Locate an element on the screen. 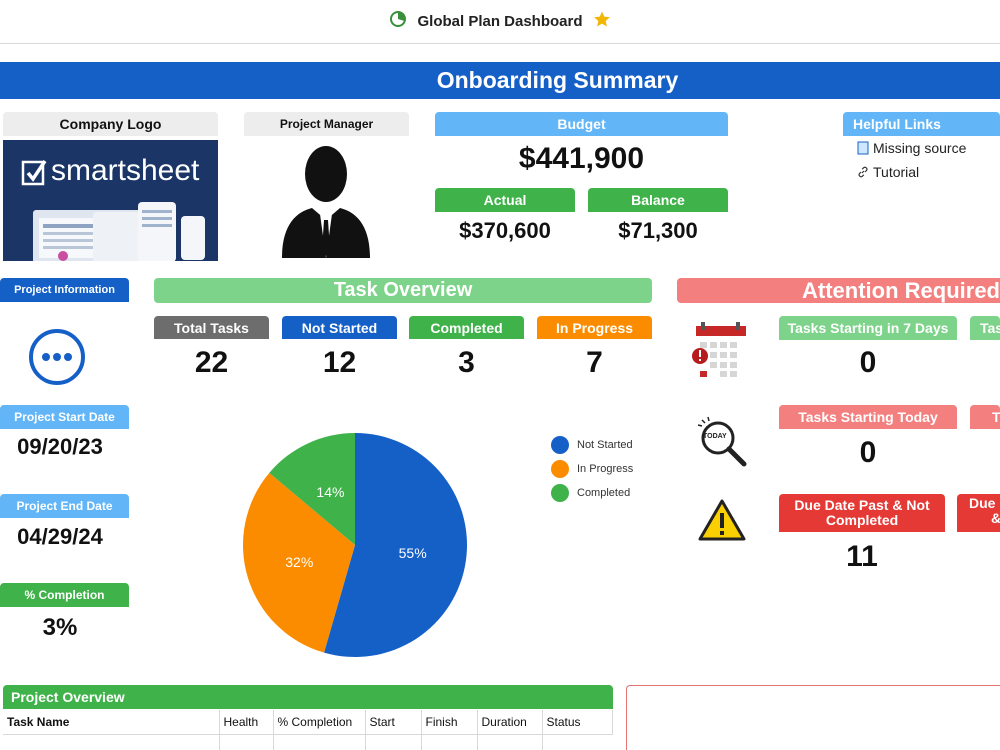  attention-title: Attention Required is located at coordinates (901, 290).